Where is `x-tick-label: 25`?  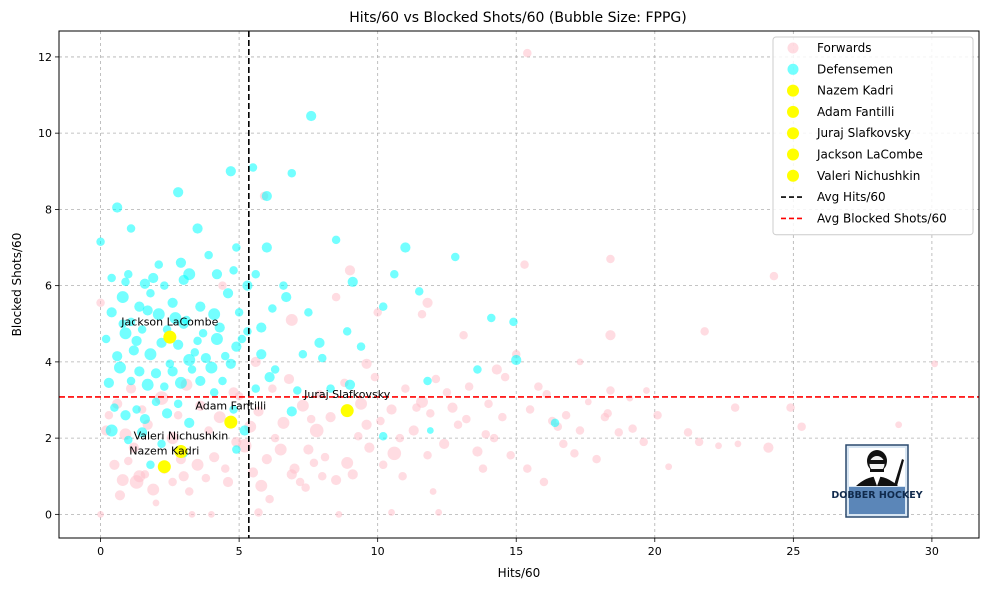
x-tick-label: 25 is located at coordinates (793, 551).